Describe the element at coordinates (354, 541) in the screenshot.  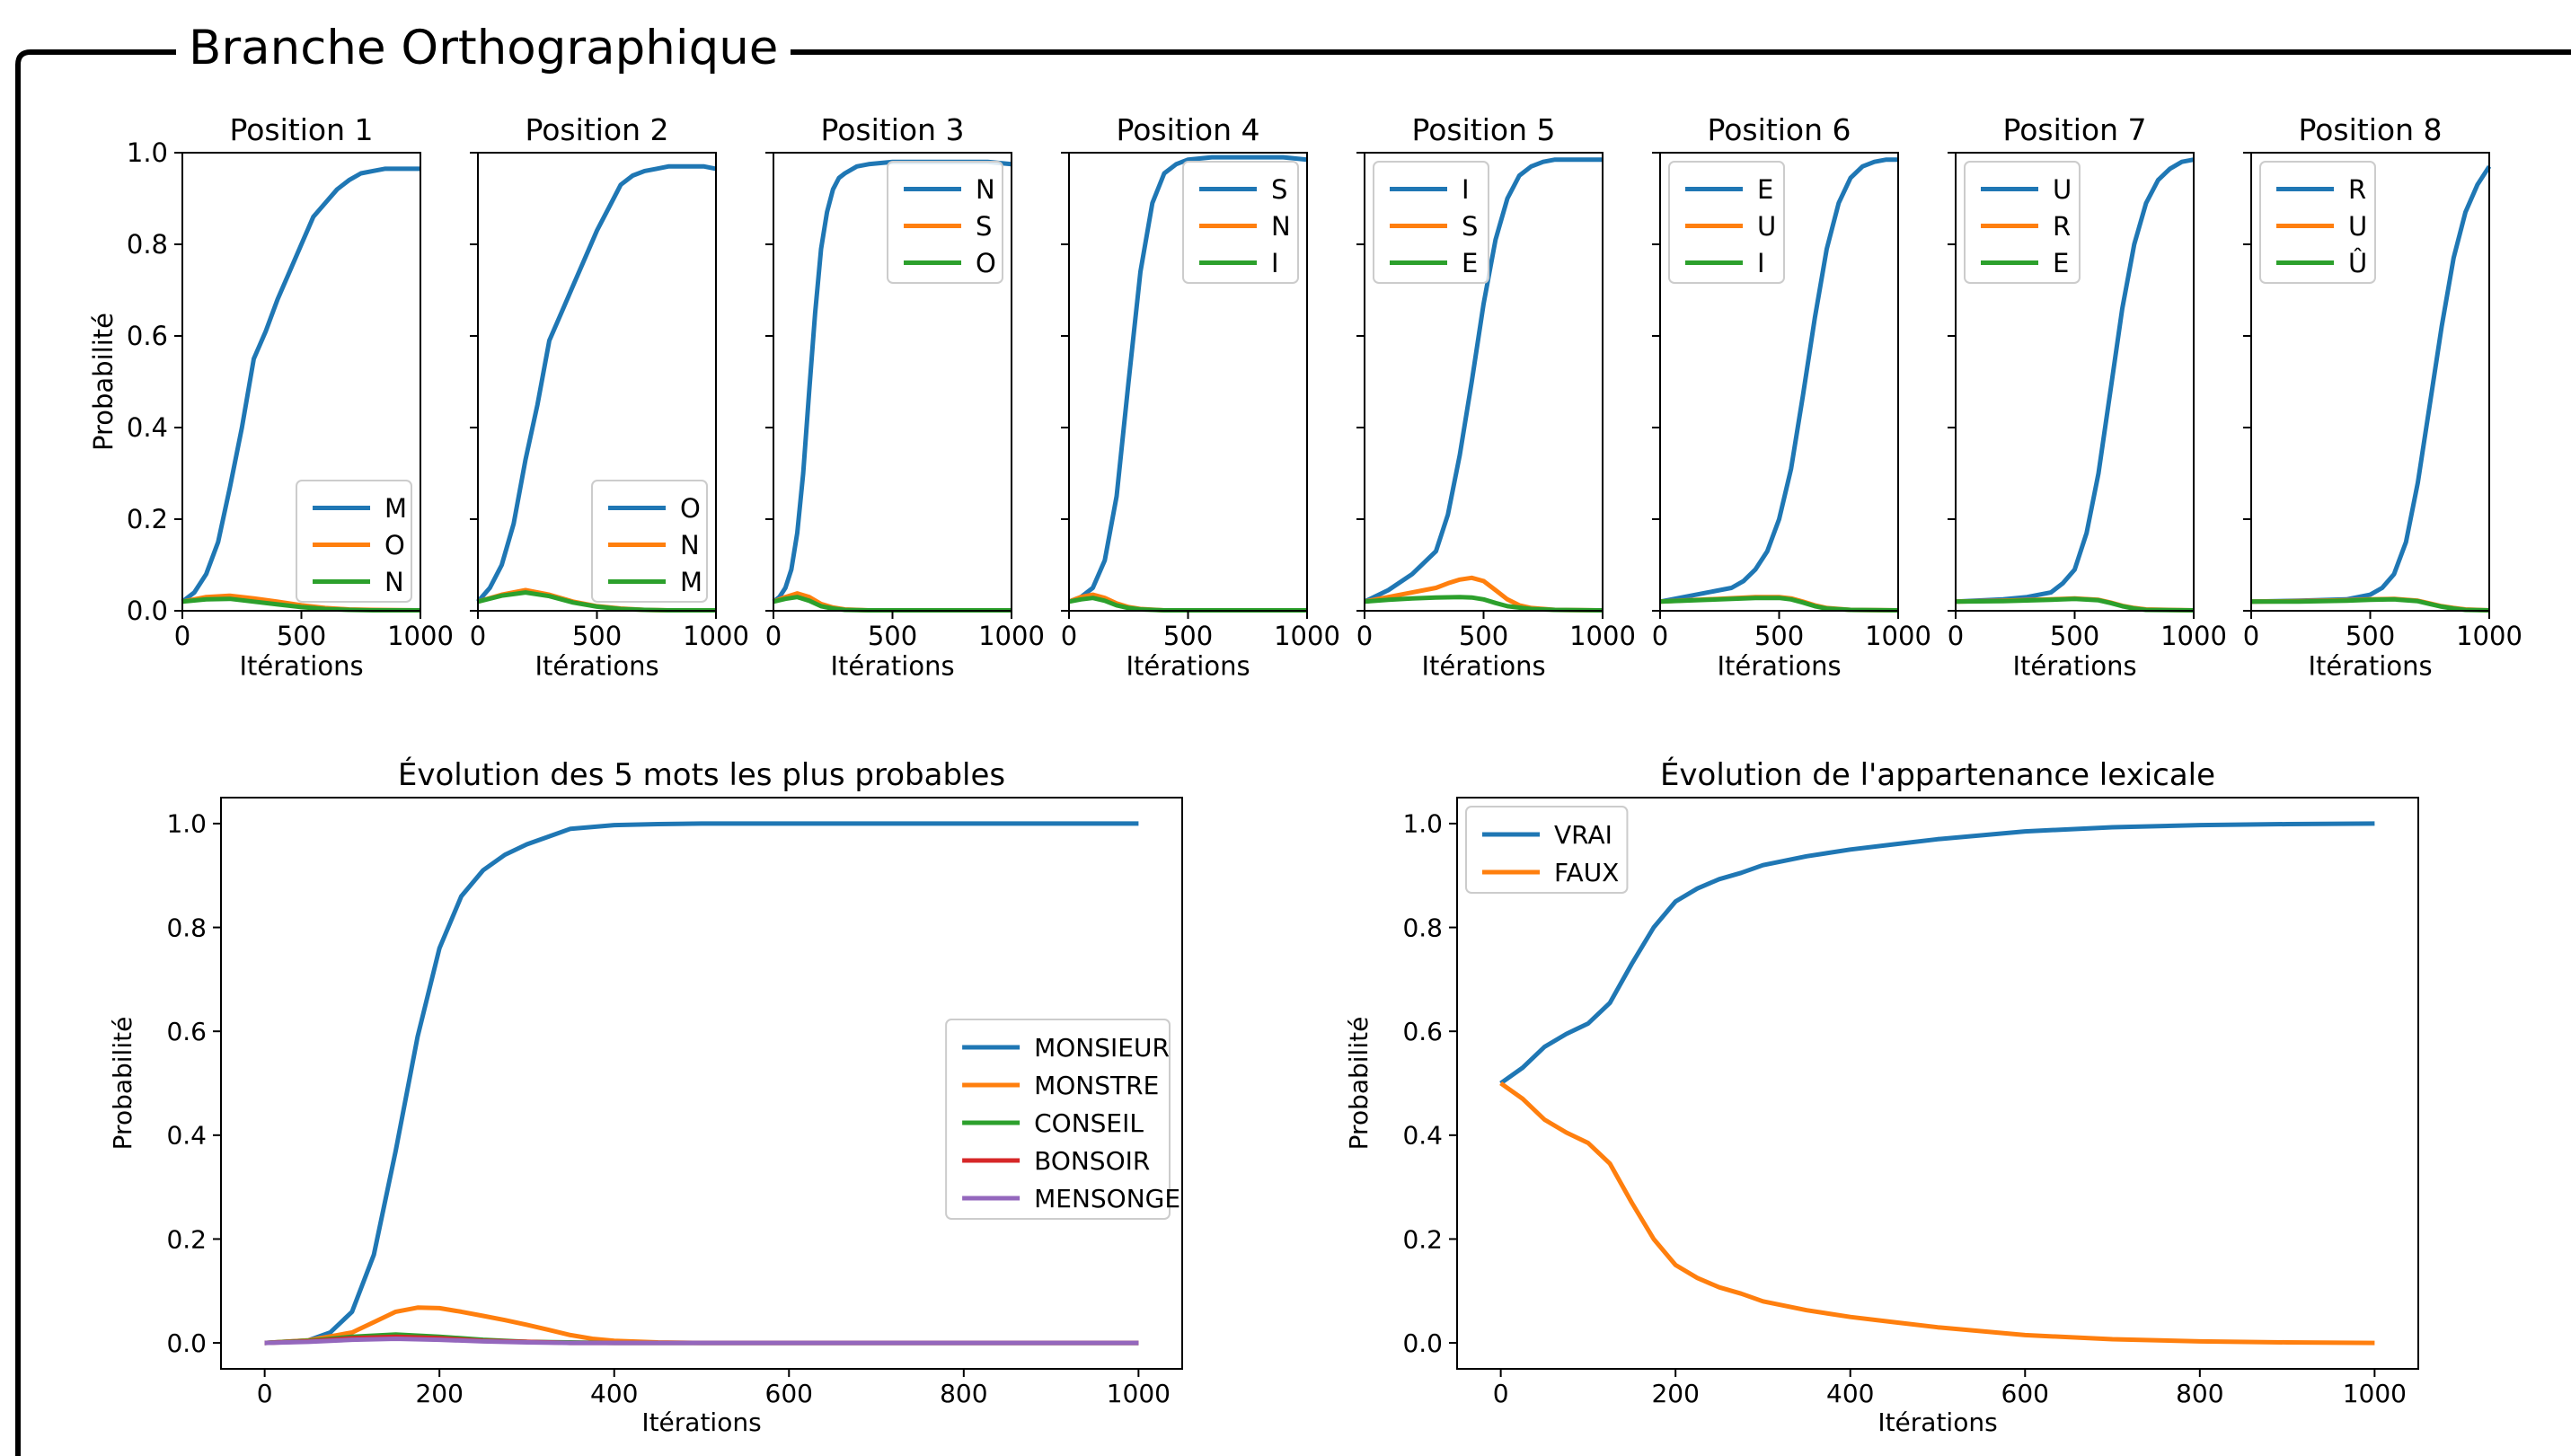
I see `chart-legend: MON` at that location.